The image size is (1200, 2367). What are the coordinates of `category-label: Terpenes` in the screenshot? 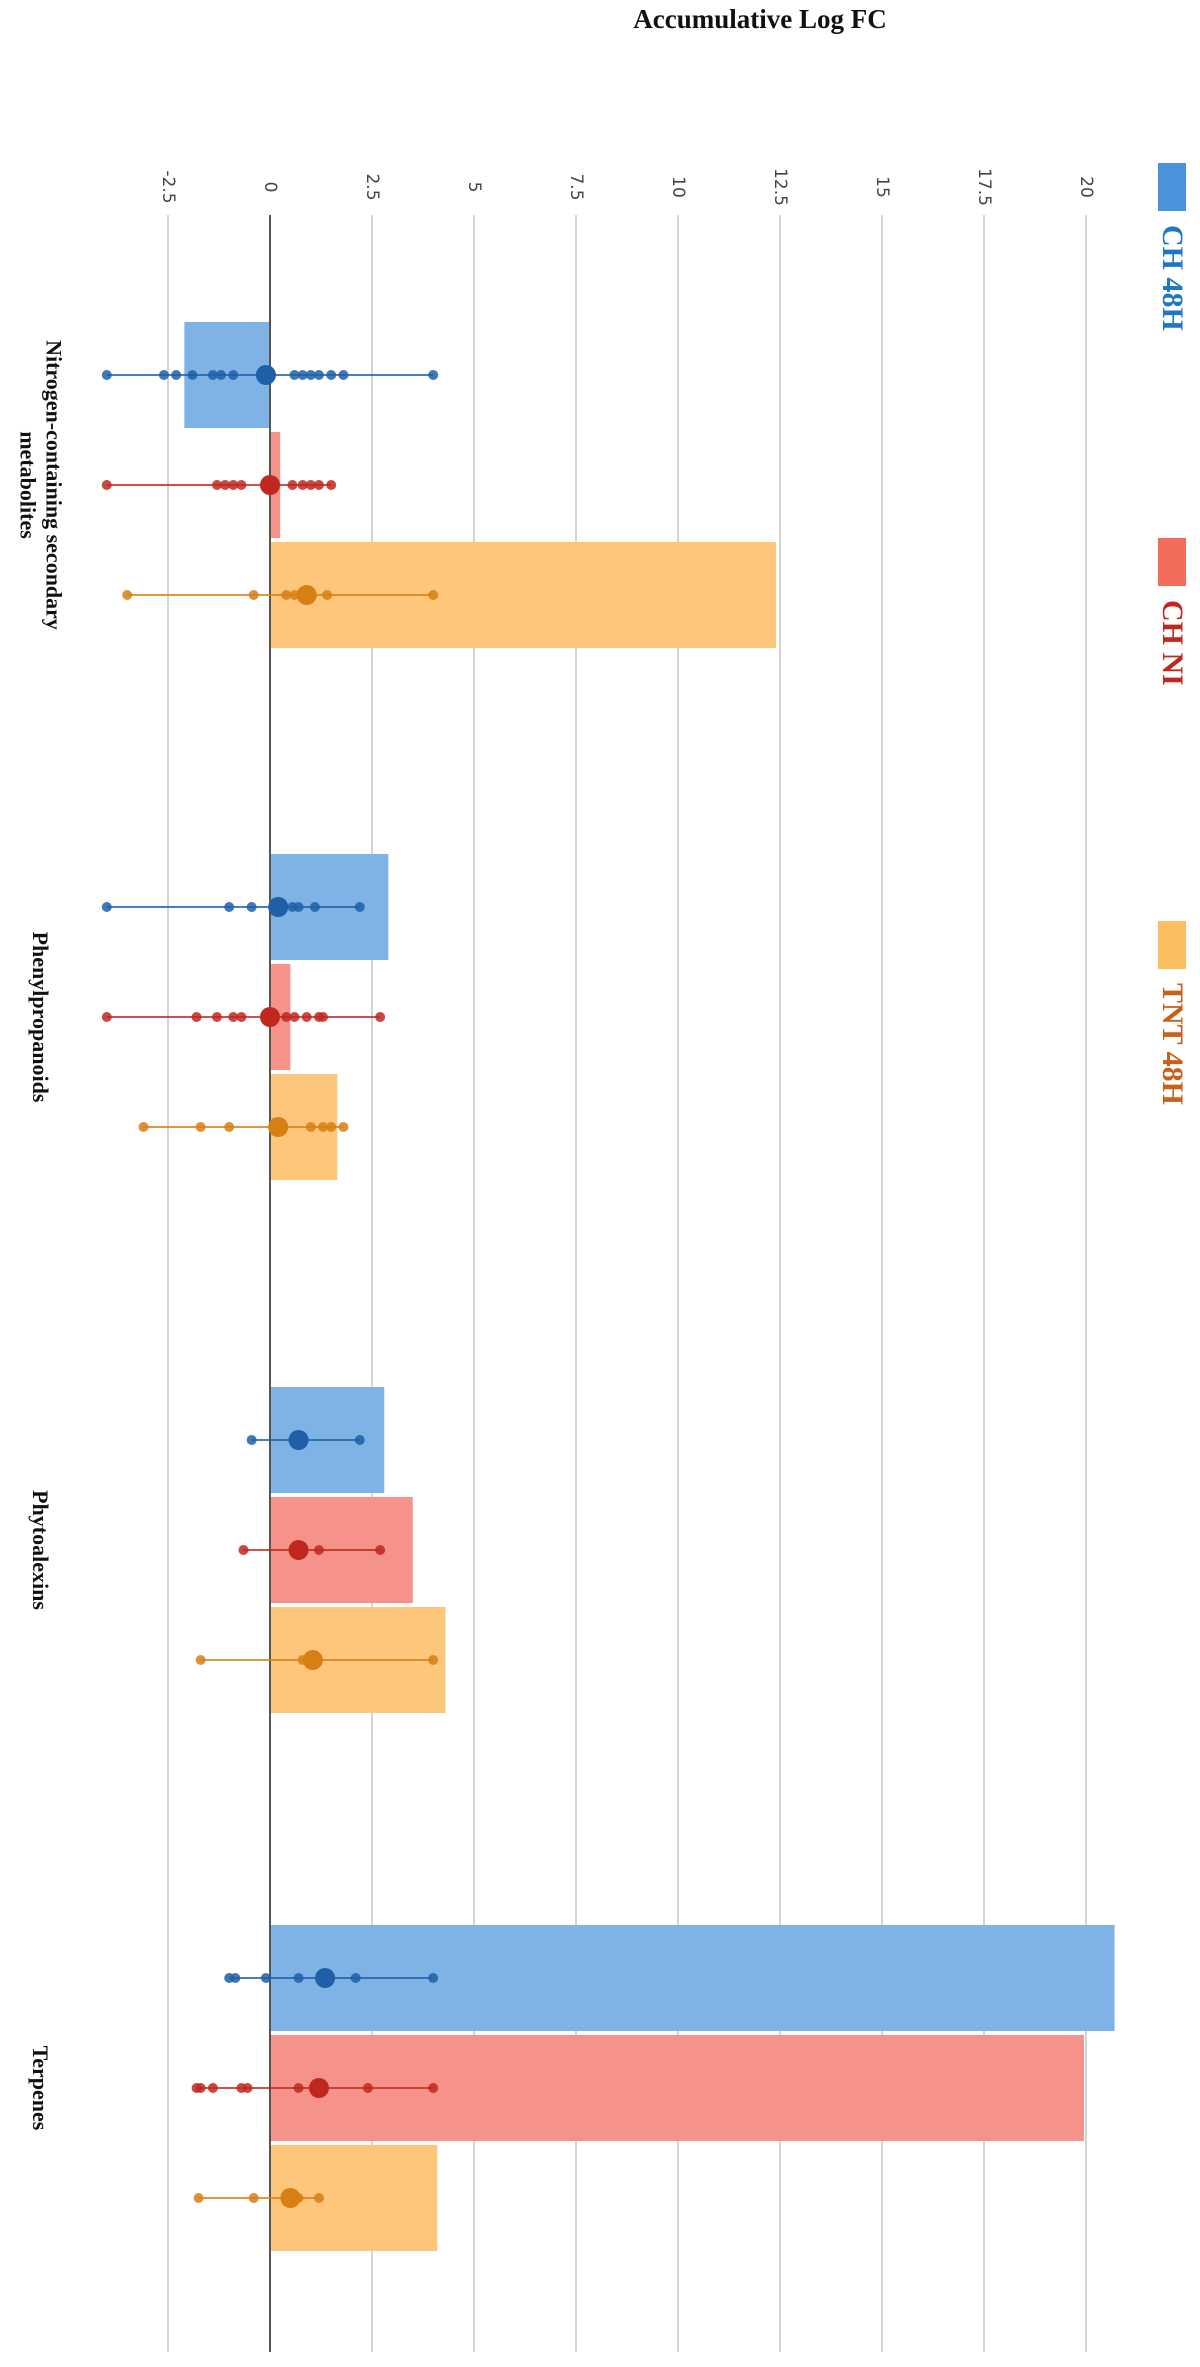 It's located at (41, 2088).